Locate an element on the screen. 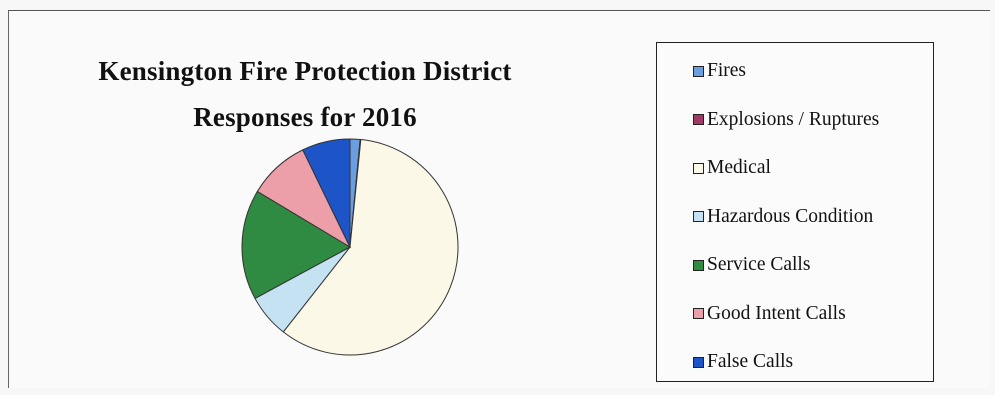 Image resolution: width=995 pixels, height=395 pixels. pie-slice-medical is located at coordinates (370, 247).